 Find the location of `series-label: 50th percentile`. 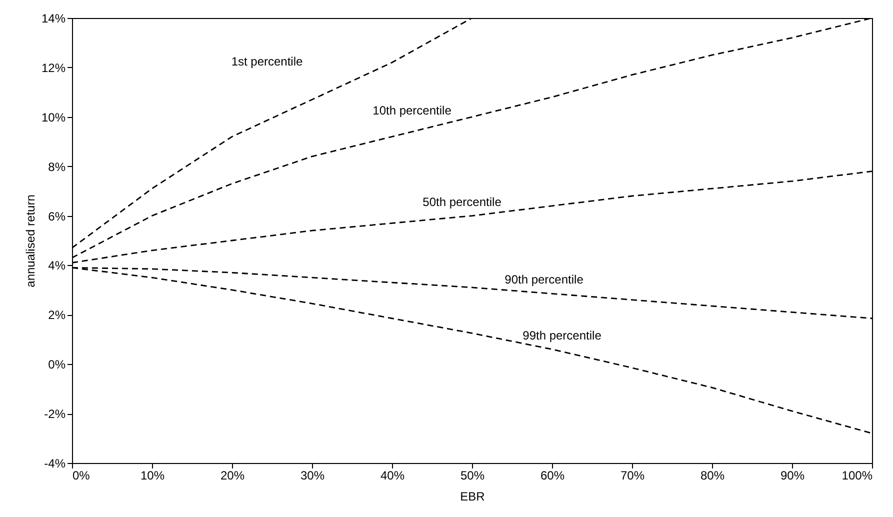

series-label: 50th percentile is located at coordinates (462, 201).